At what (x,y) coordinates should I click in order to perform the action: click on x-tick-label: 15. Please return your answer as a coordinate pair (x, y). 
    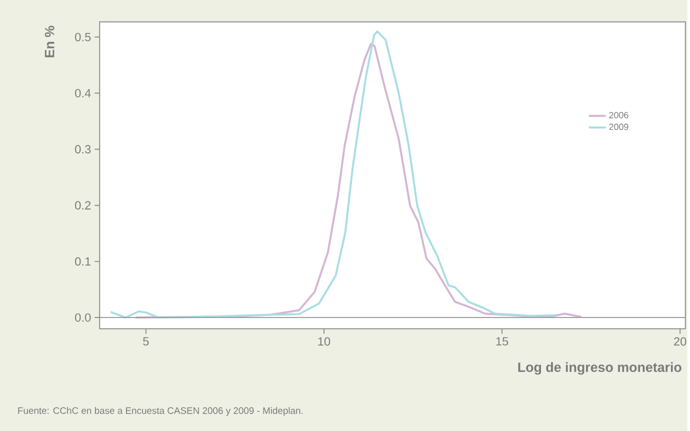
    Looking at the image, I should click on (502, 341).